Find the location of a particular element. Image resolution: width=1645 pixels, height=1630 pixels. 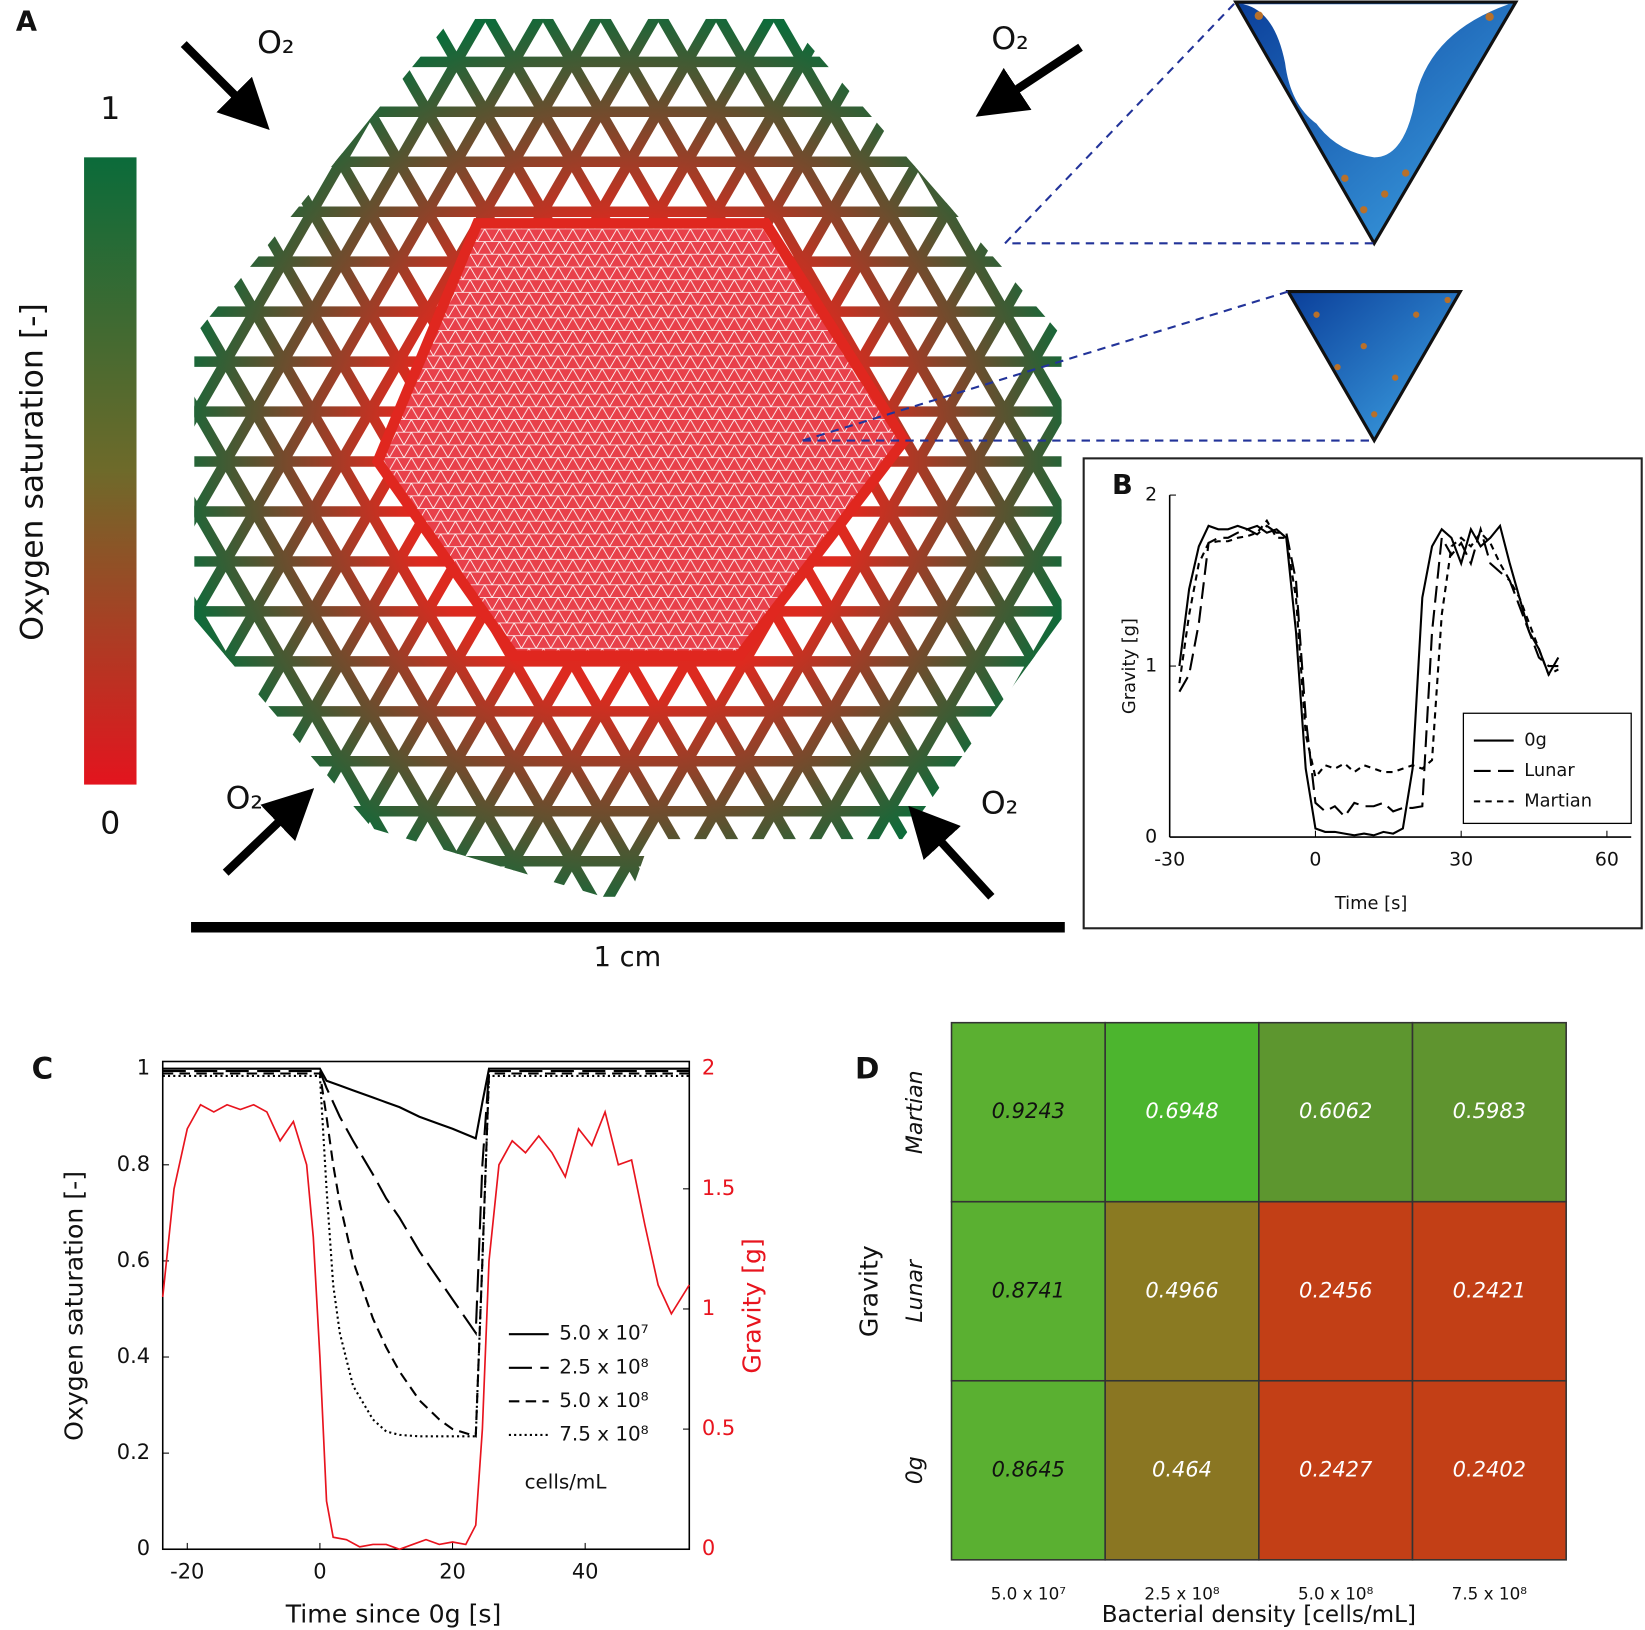

row-label: Martian is located at coordinates (915, 1112).